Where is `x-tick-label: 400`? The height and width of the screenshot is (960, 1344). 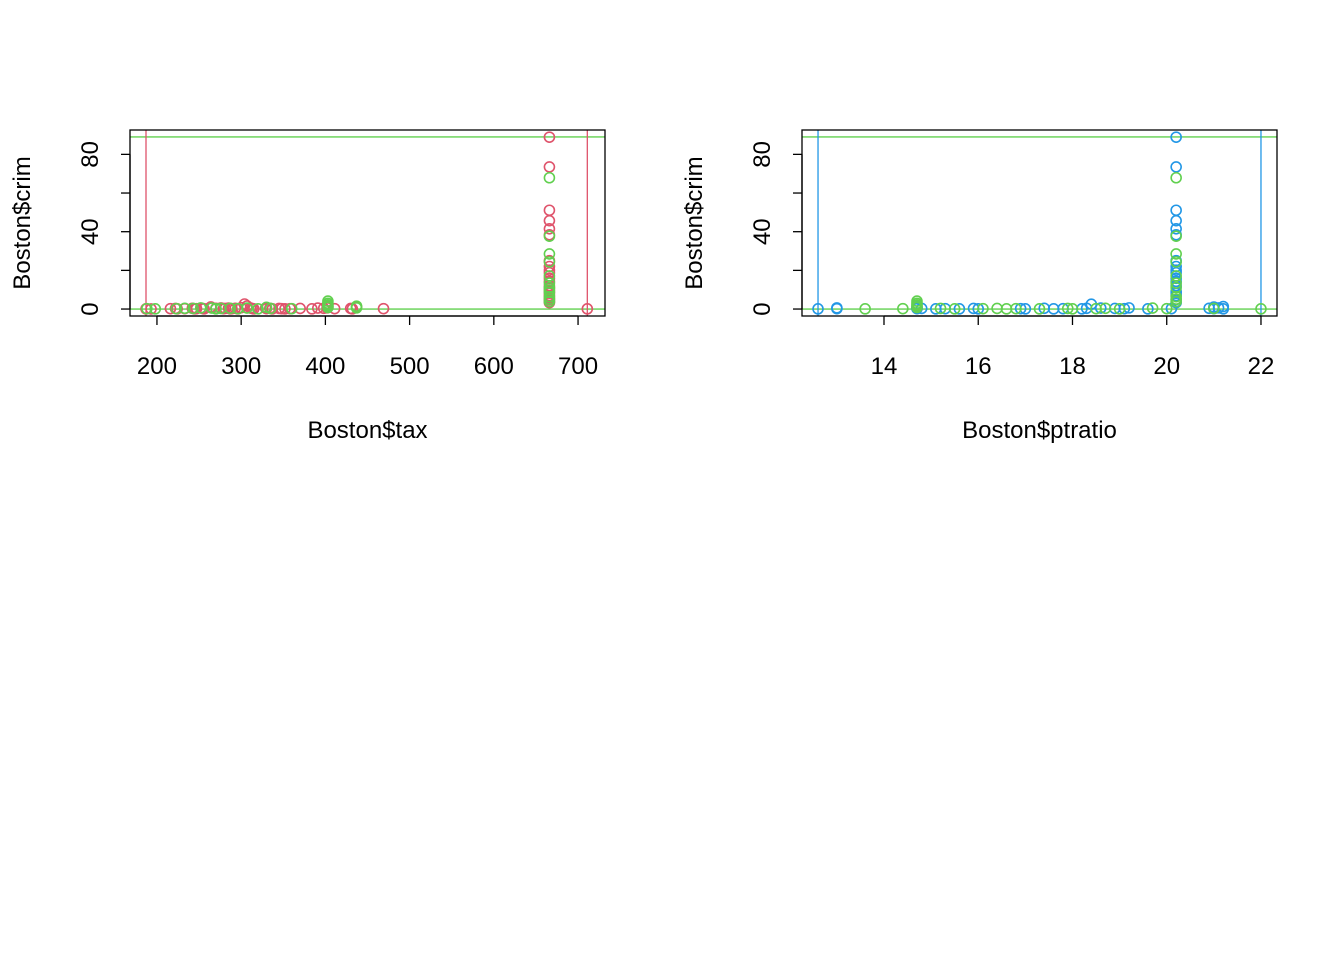
x-tick-label: 400 is located at coordinates (325, 366).